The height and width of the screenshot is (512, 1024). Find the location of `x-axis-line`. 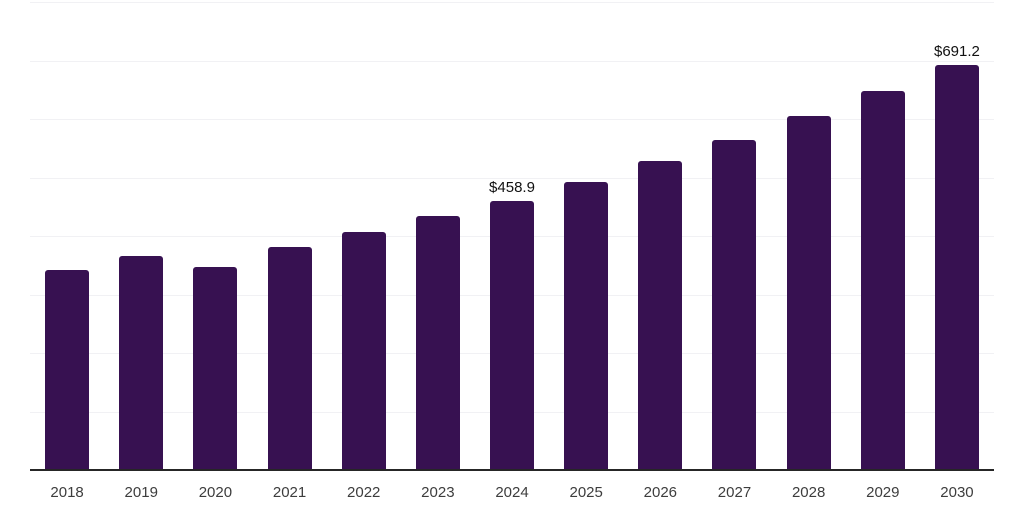

x-axis-line is located at coordinates (512, 470).